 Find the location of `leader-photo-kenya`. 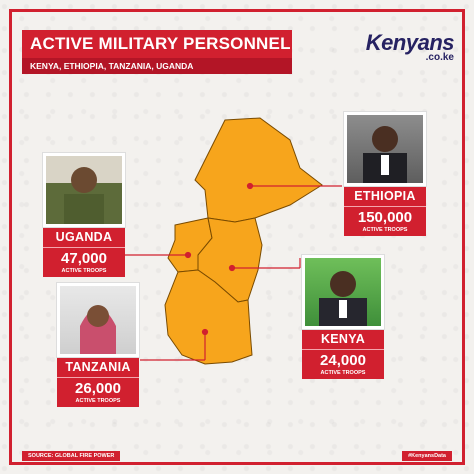

leader-photo-kenya is located at coordinates (343, 292).